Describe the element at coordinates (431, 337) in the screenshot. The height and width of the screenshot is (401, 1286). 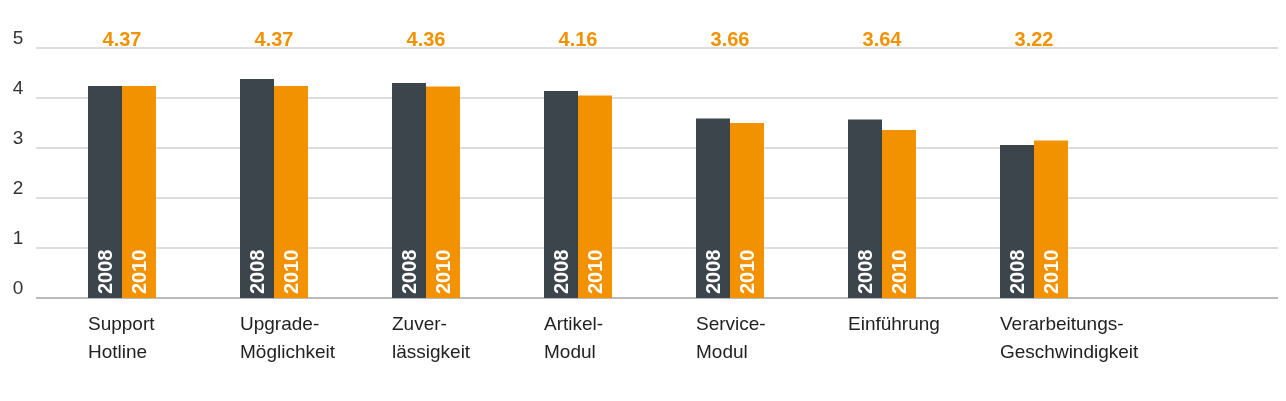
I see `x-tick-label: Zuver- lässigkeit` at that location.